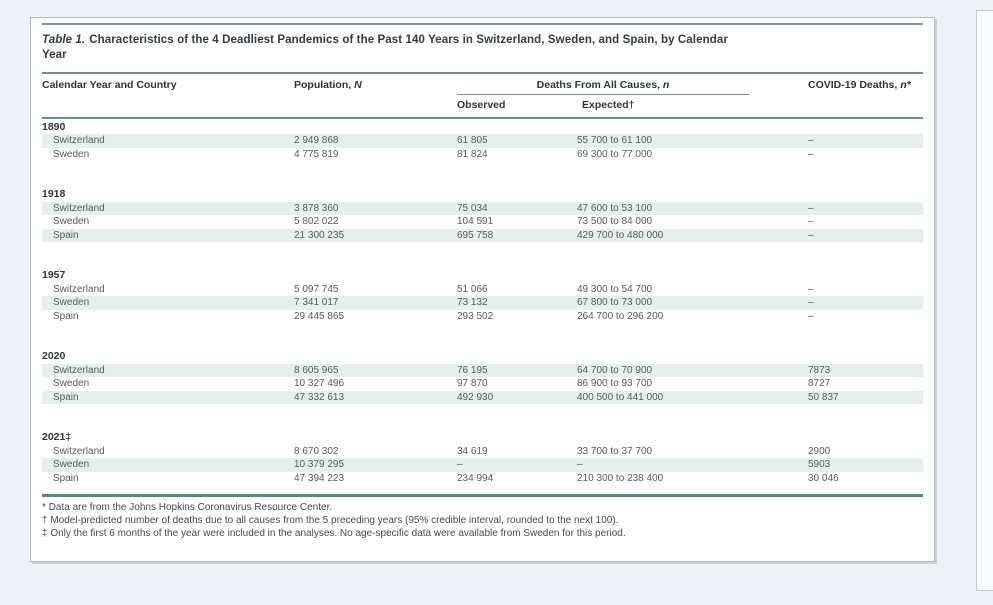 The height and width of the screenshot is (605, 993). Describe the element at coordinates (984, 300) in the screenshot. I see `adjacent-page-edge` at that location.